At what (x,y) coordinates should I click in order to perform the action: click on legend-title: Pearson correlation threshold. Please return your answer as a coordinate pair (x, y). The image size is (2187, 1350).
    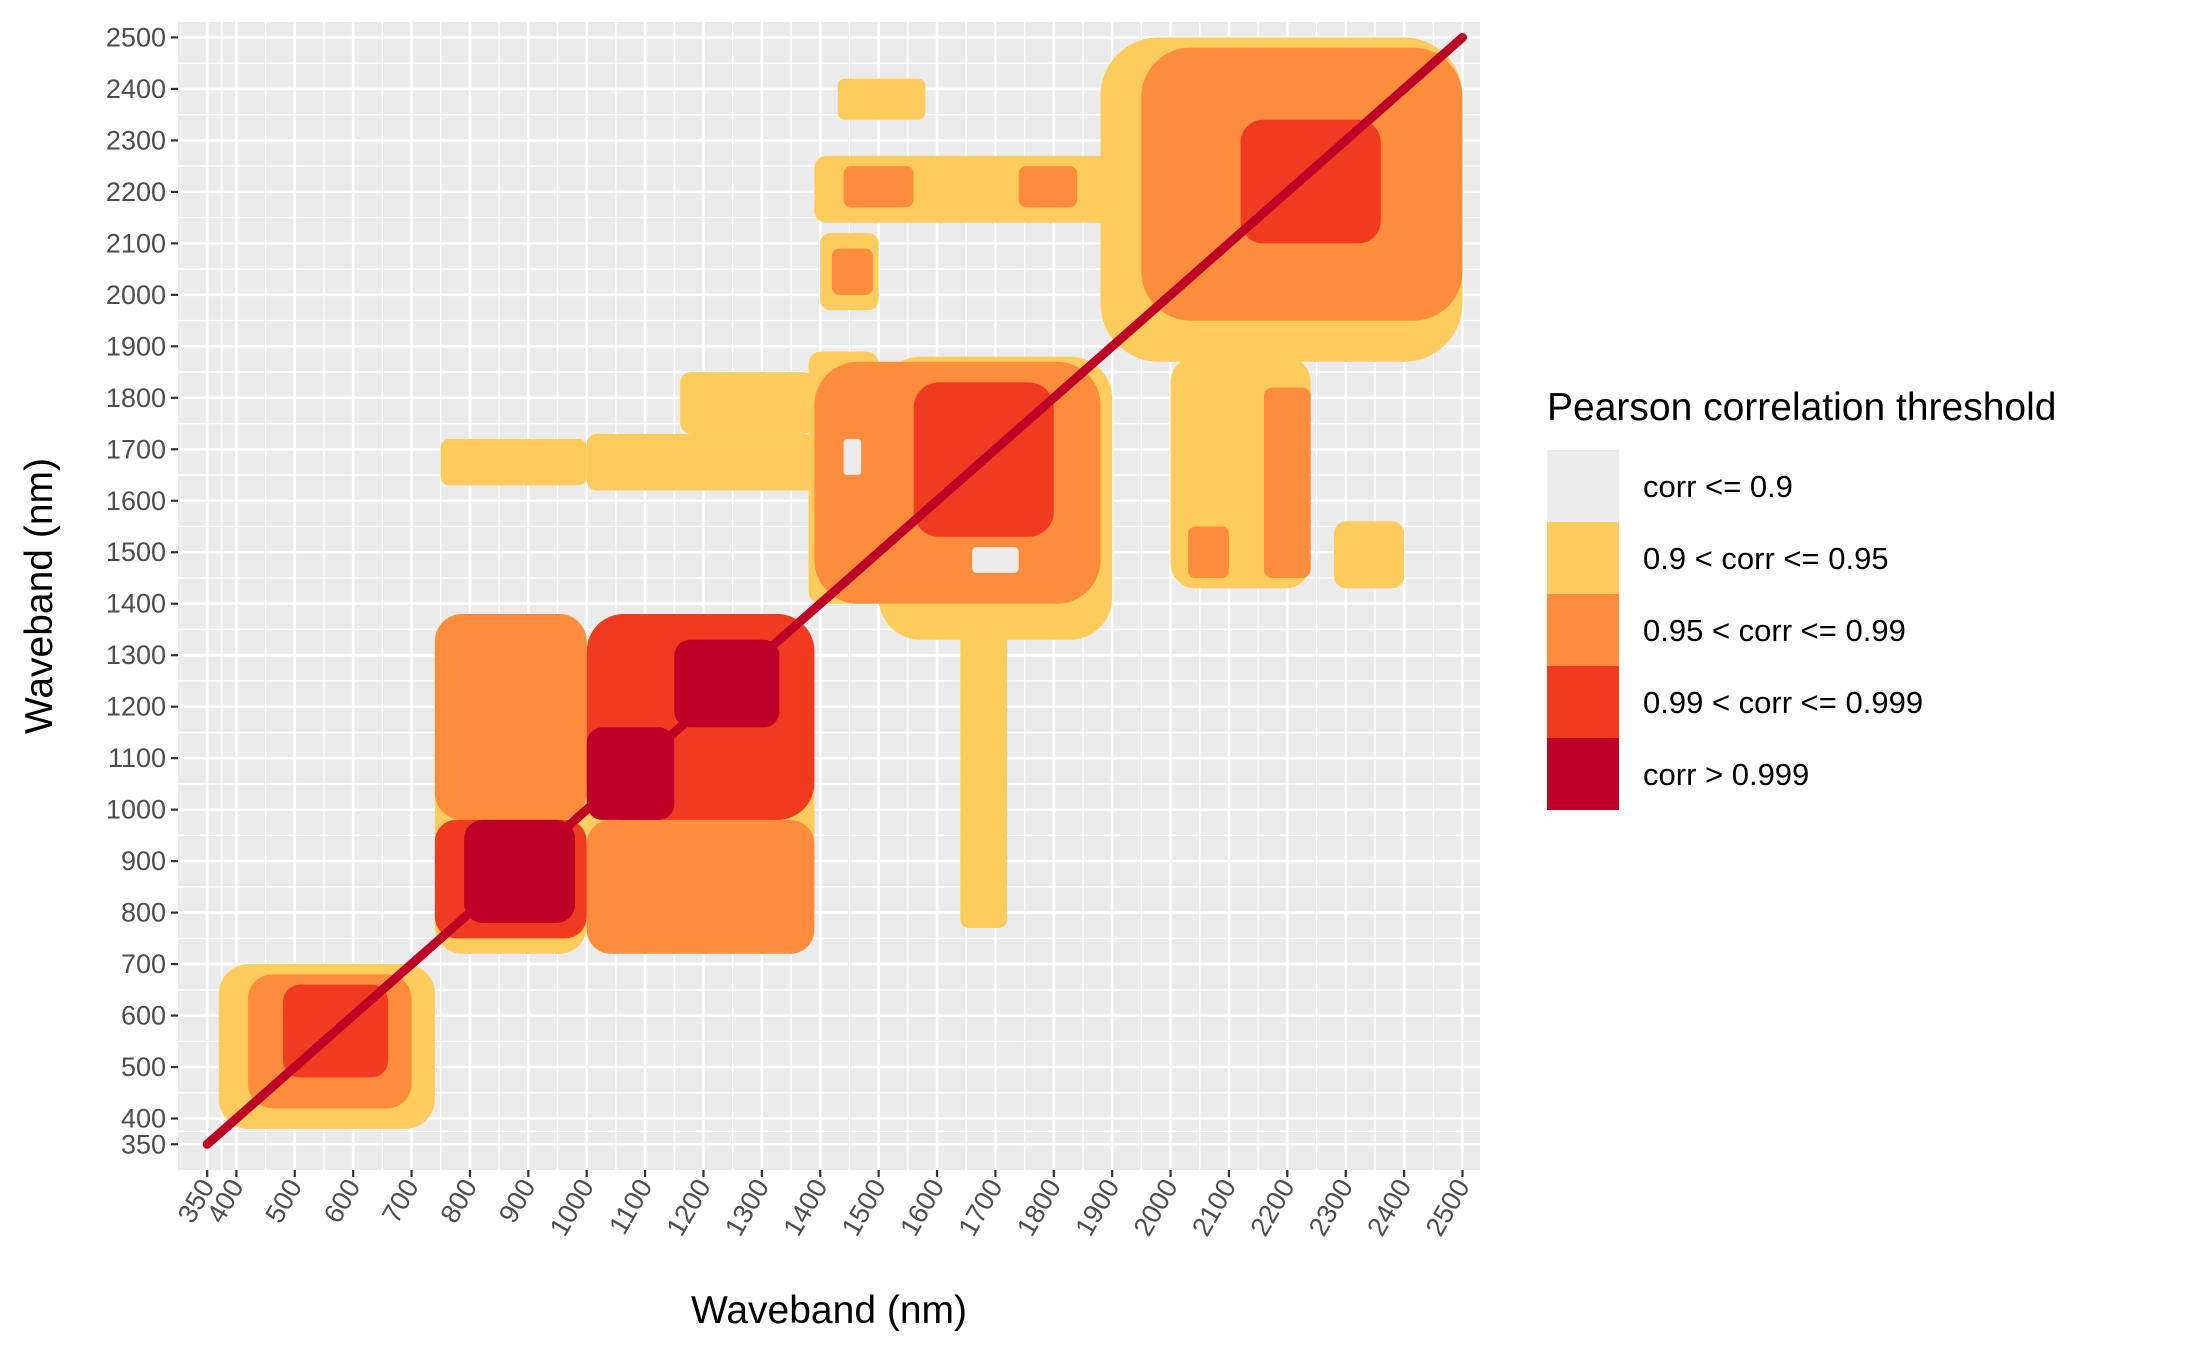
    Looking at the image, I should click on (1801, 407).